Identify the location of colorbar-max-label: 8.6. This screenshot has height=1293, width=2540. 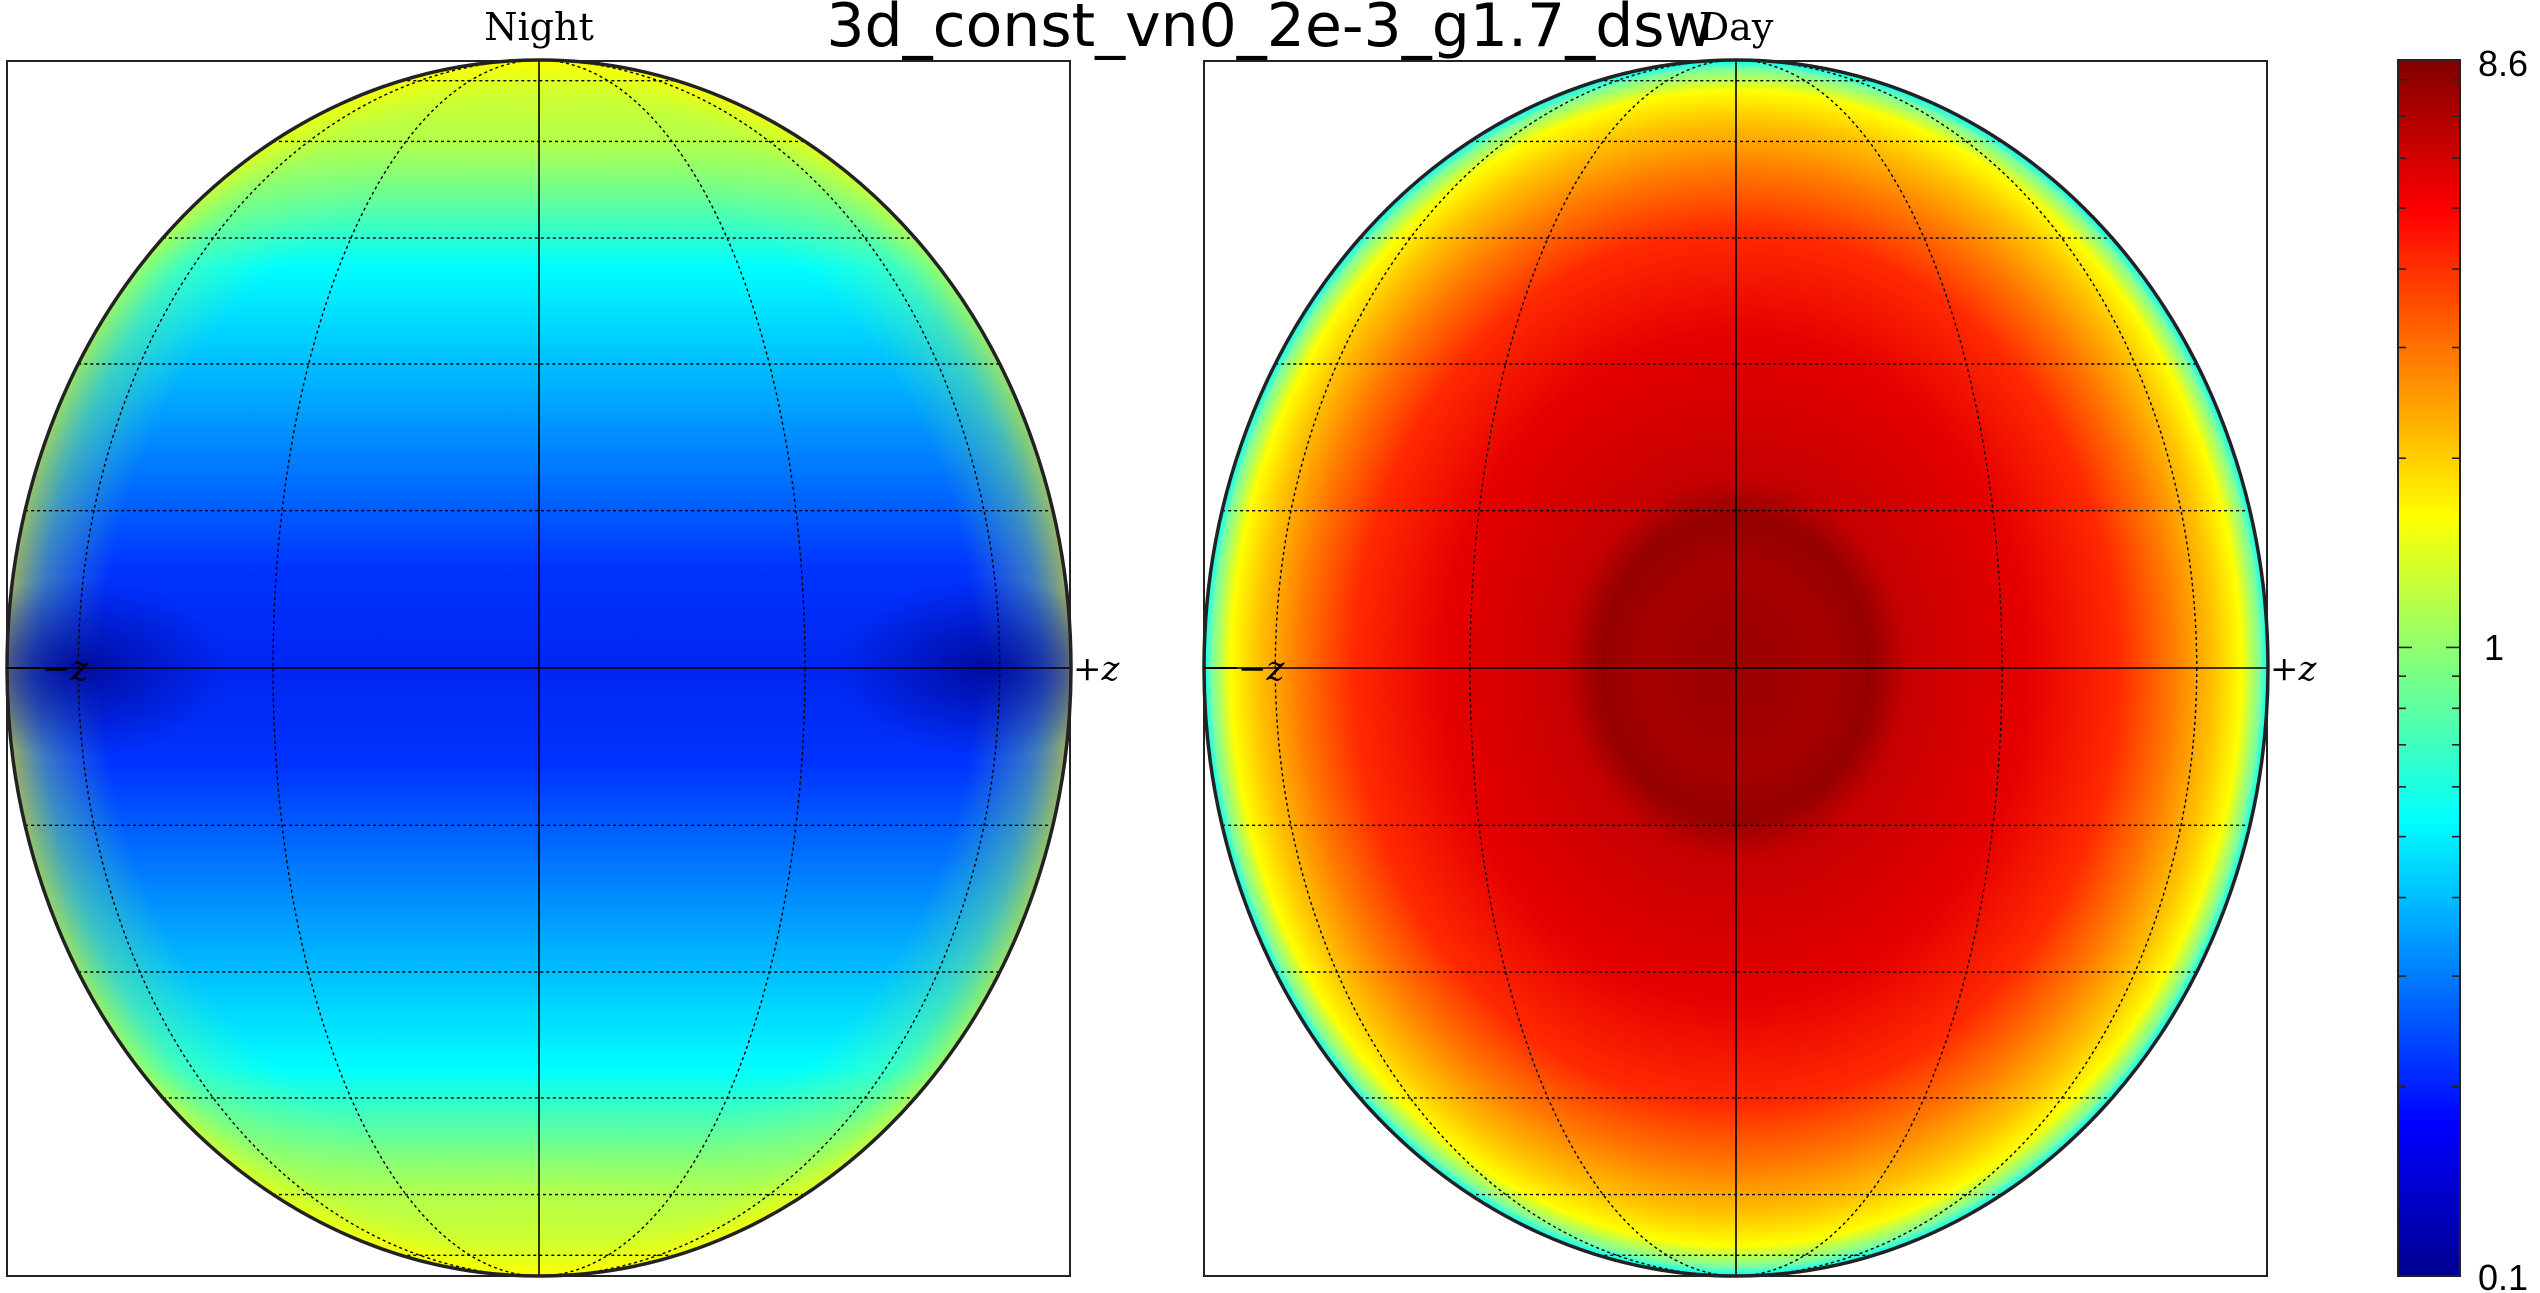
(2503, 63).